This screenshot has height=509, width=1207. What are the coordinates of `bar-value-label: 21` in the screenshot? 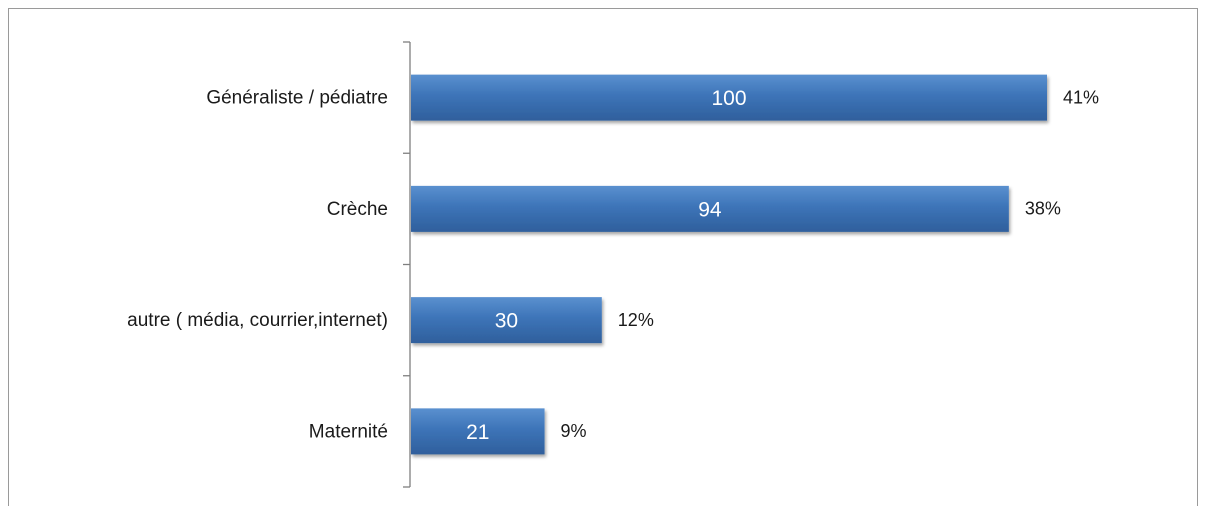 It's located at (477, 432).